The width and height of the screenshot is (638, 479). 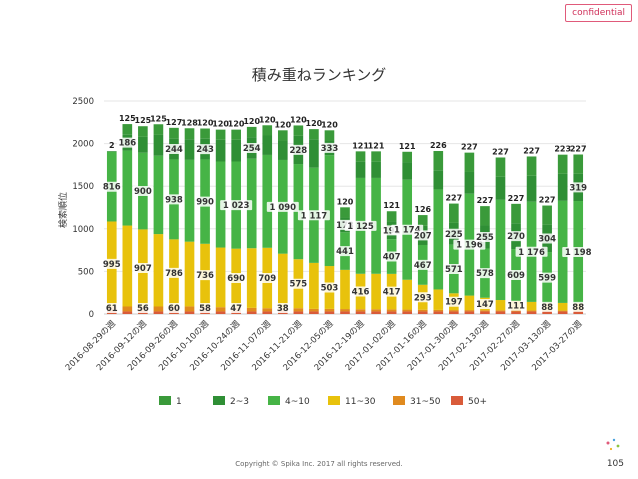 I want to click on data-label: 995, so click(x=112, y=265).